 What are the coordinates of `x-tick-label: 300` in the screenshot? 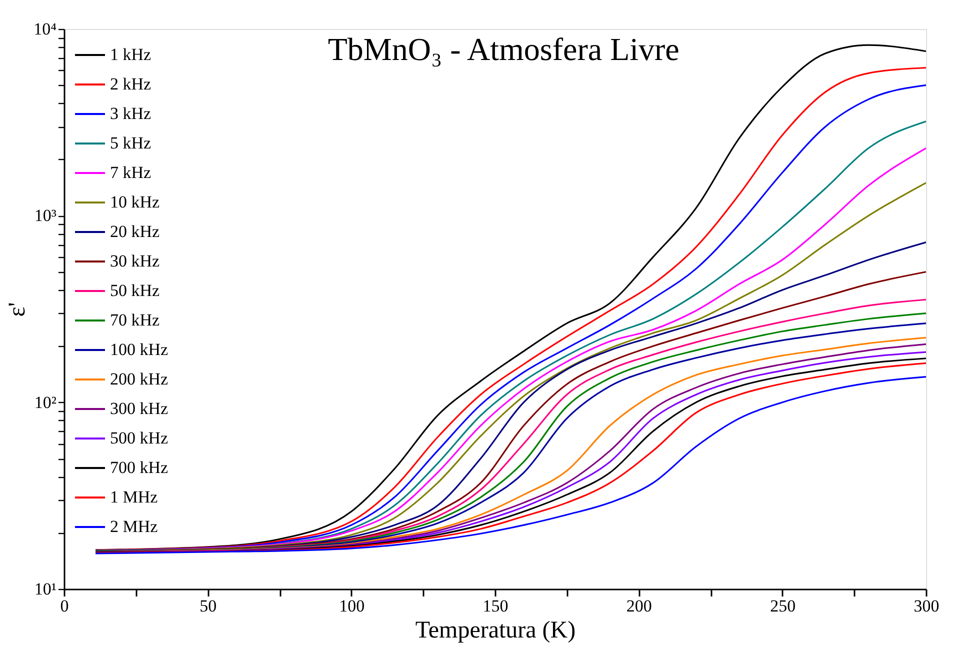 It's located at (927, 606).